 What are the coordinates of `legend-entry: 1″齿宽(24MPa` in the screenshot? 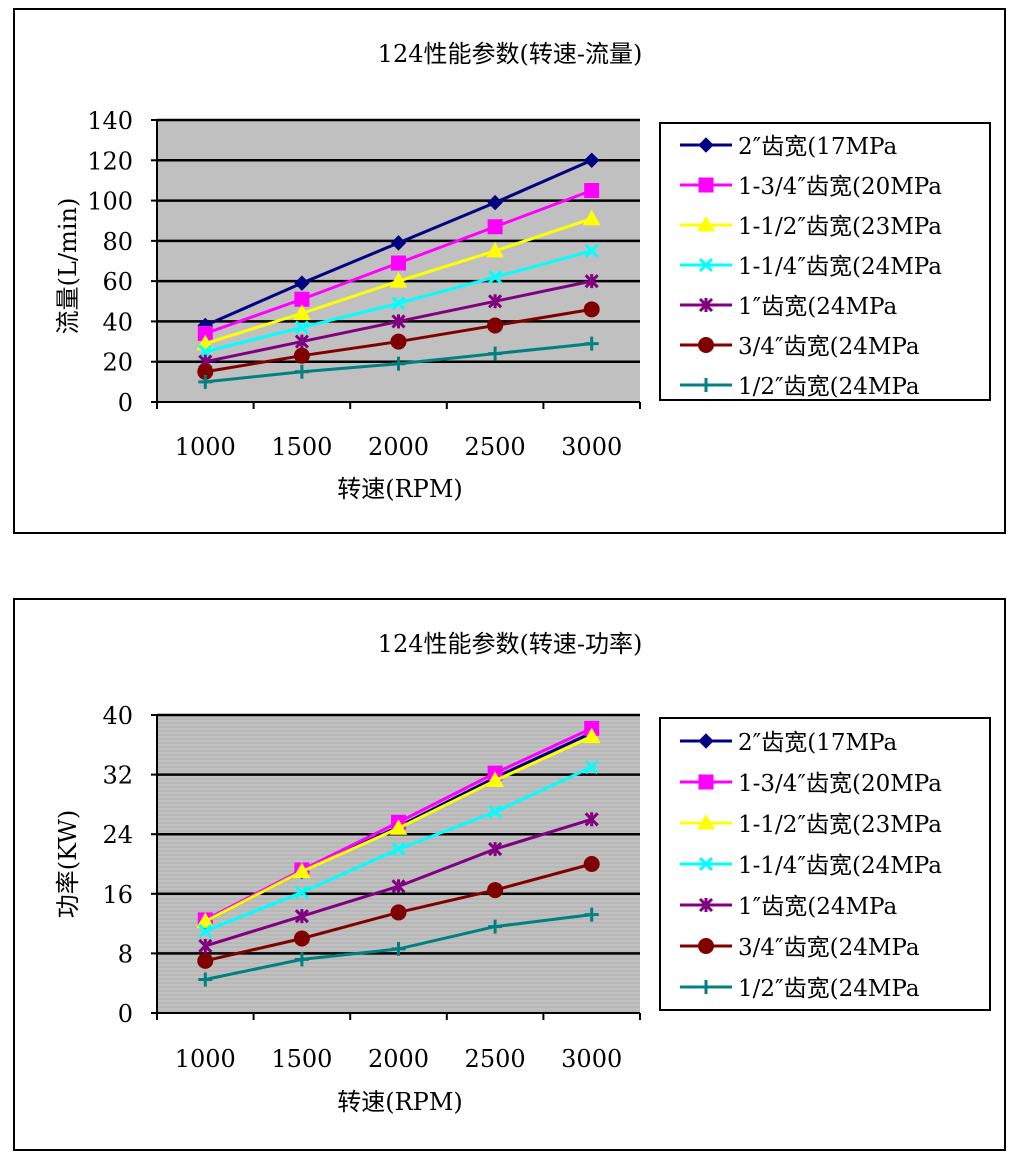 It's located at (788, 907).